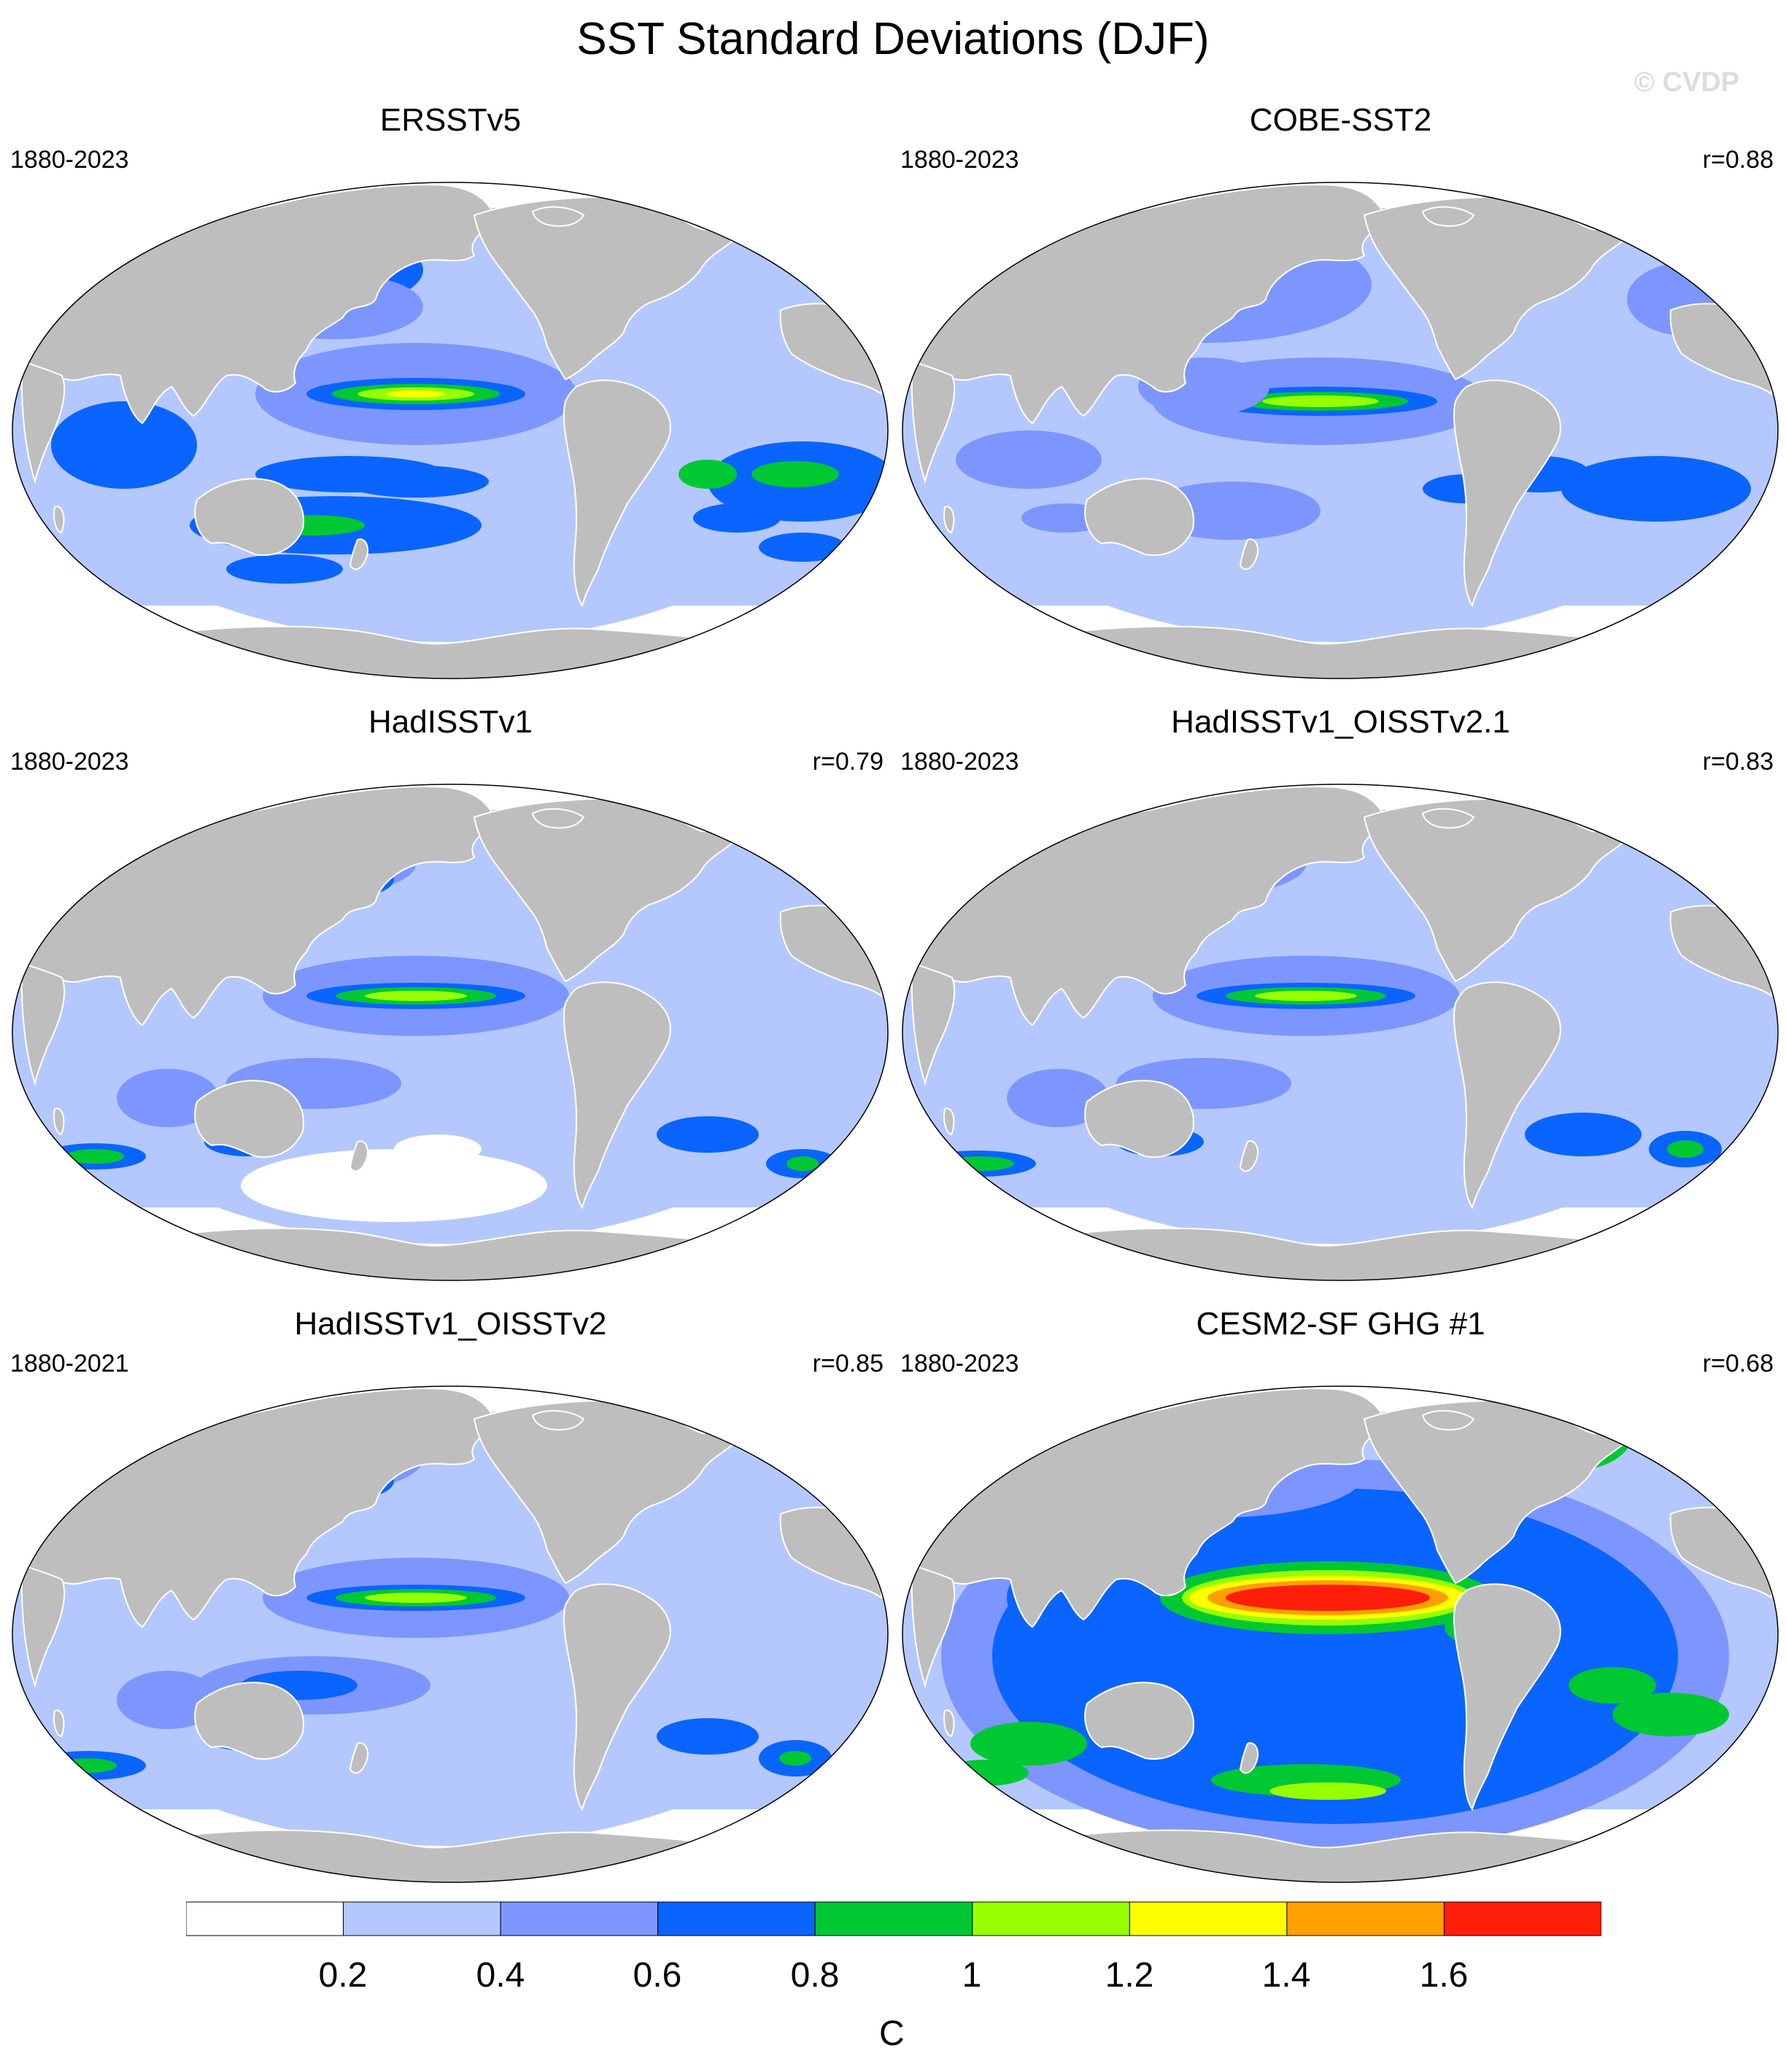 The height and width of the screenshot is (2072, 1786). I want to click on colorbar-units: C, so click(892, 2033).